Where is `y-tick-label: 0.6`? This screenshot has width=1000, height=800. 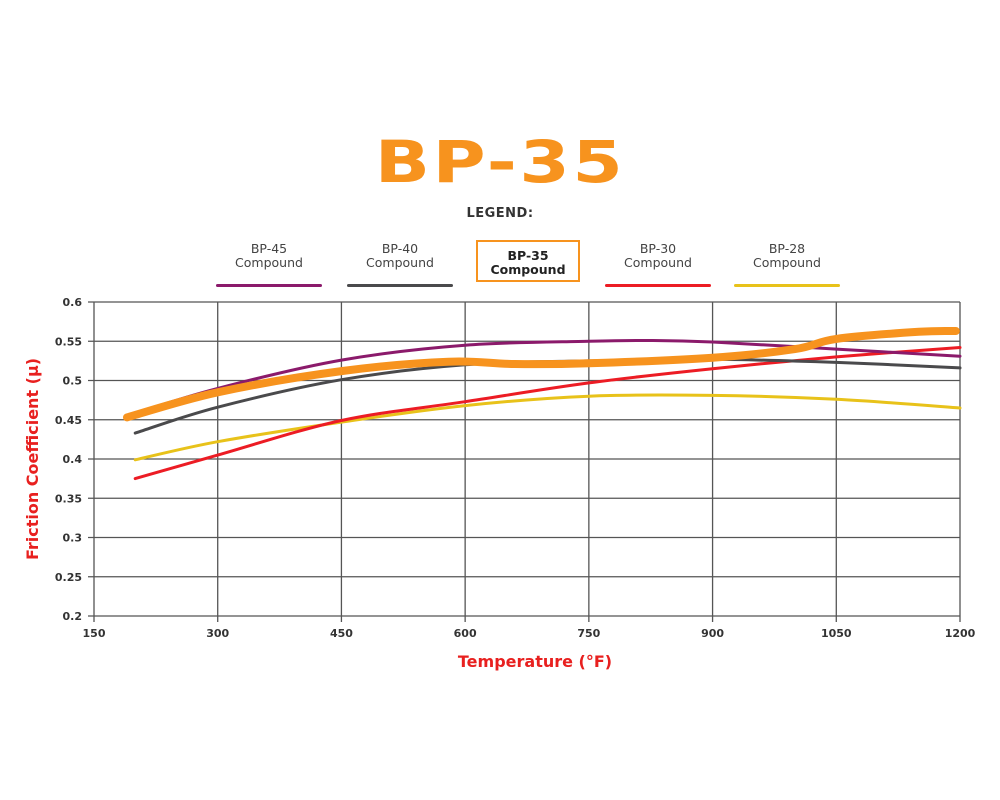
y-tick-label: 0.6 is located at coordinates (73, 302).